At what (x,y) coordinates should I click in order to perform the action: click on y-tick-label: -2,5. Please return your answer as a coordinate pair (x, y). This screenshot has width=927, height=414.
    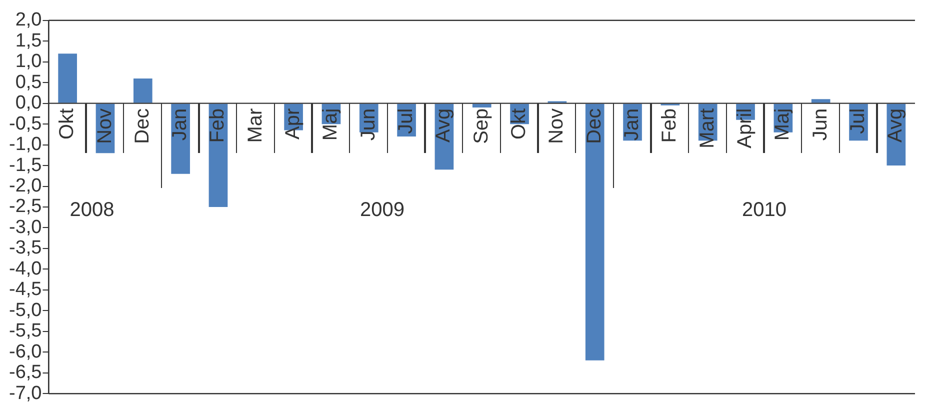
    Looking at the image, I should click on (25, 207).